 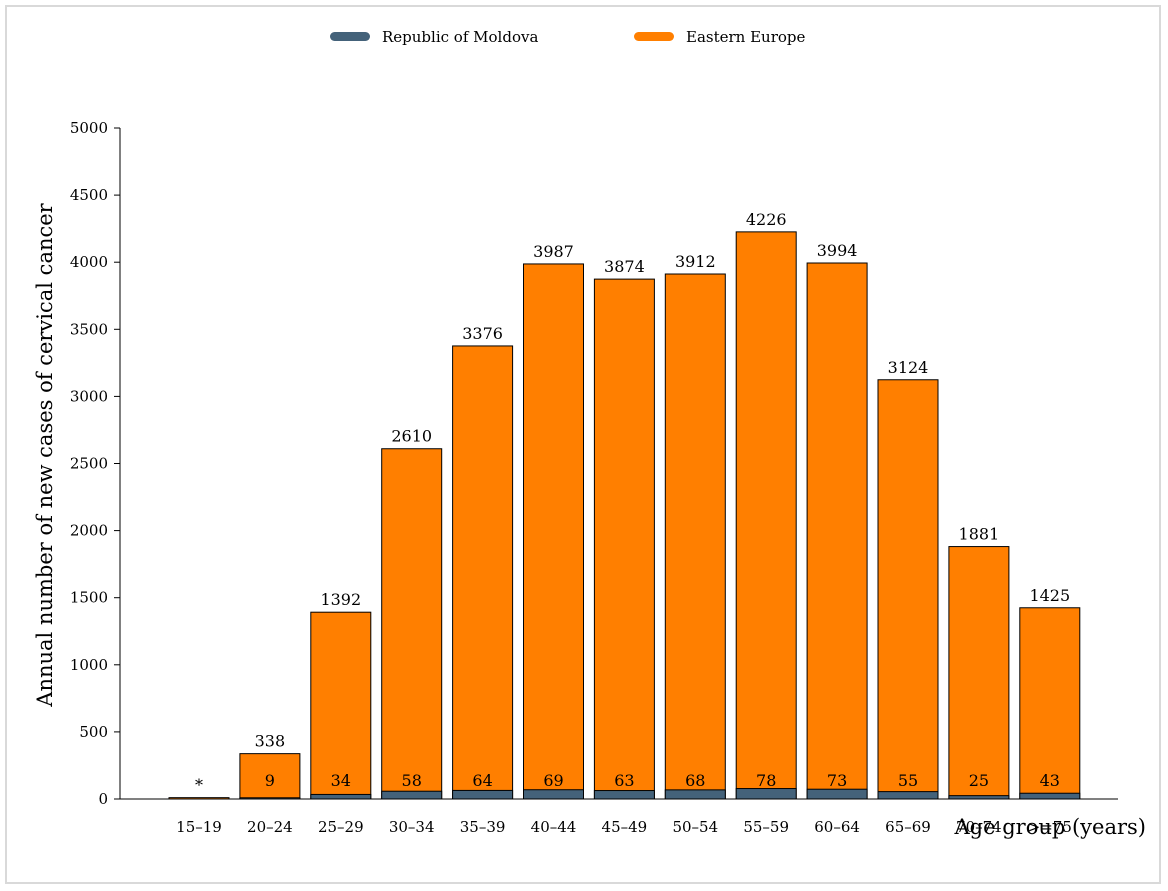 What do you see at coordinates (908, 367) in the screenshot?
I see `value-label-eastern-europe: 3124` at bounding box center [908, 367].